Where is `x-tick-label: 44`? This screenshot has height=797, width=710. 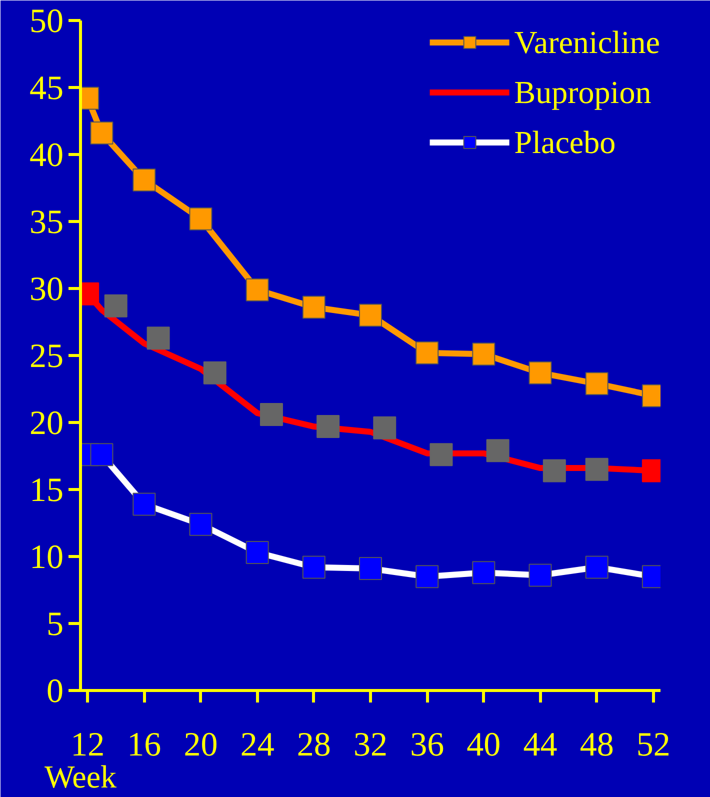 x-tick-label: 44 is located at coordinates (540, 745).